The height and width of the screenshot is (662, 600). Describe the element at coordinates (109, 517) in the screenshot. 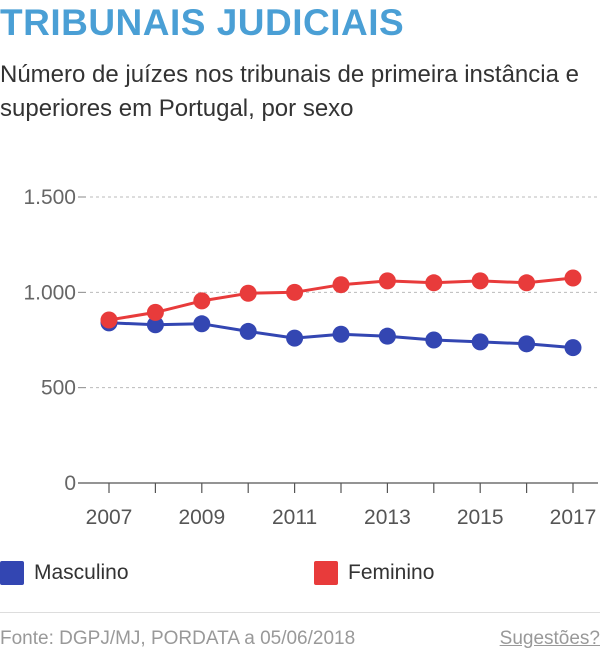

I see `x-tick-label: 2007` at that location.